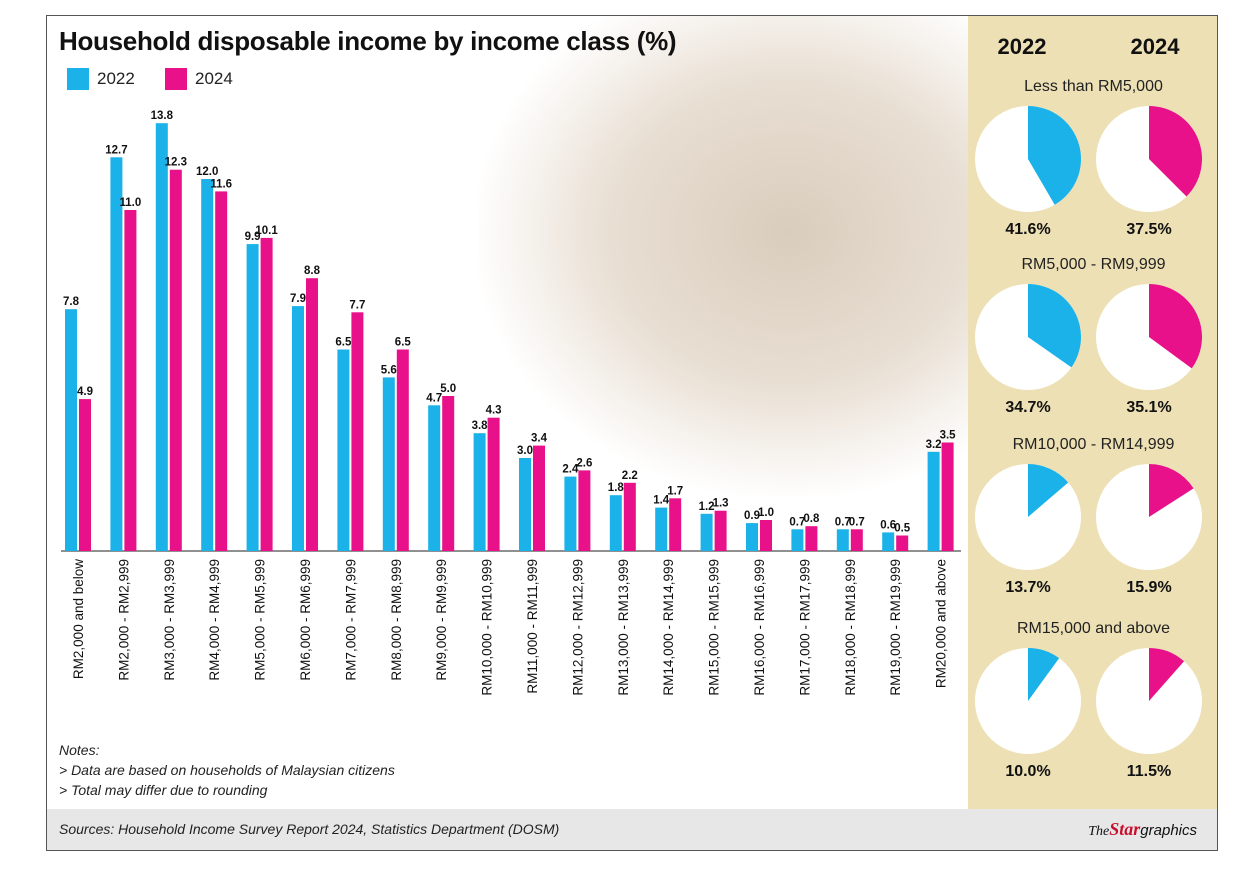  I want to click on pie-group-label: Less than RM5,000, so click(1093, 86).